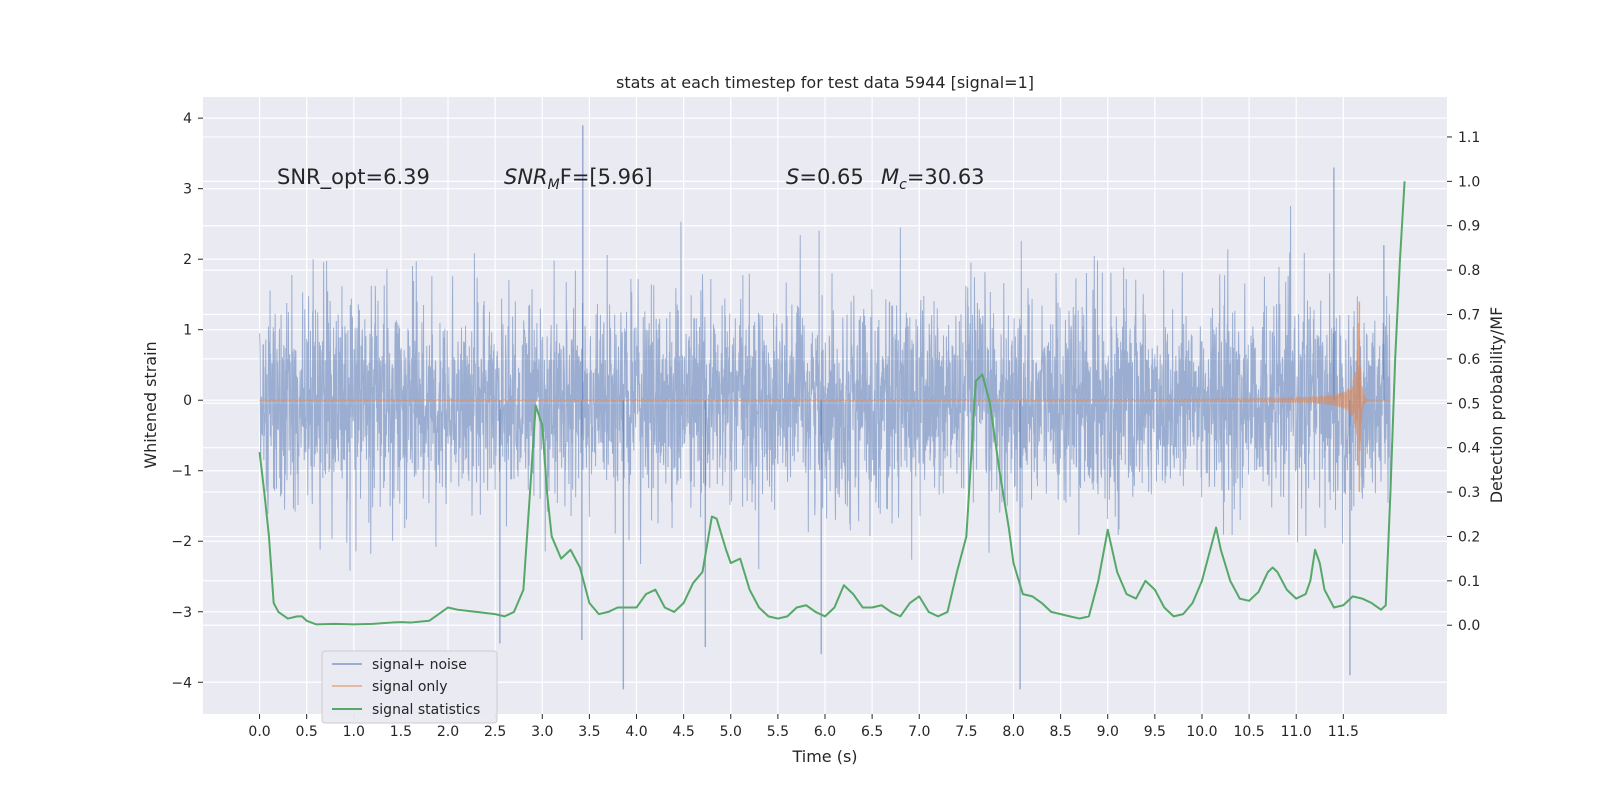 The image size is (1600, 800). What do you see at coordinates (187, 331) in the screenshot?
I see `y-tick-label: 1` at bounding box center [187, 331].